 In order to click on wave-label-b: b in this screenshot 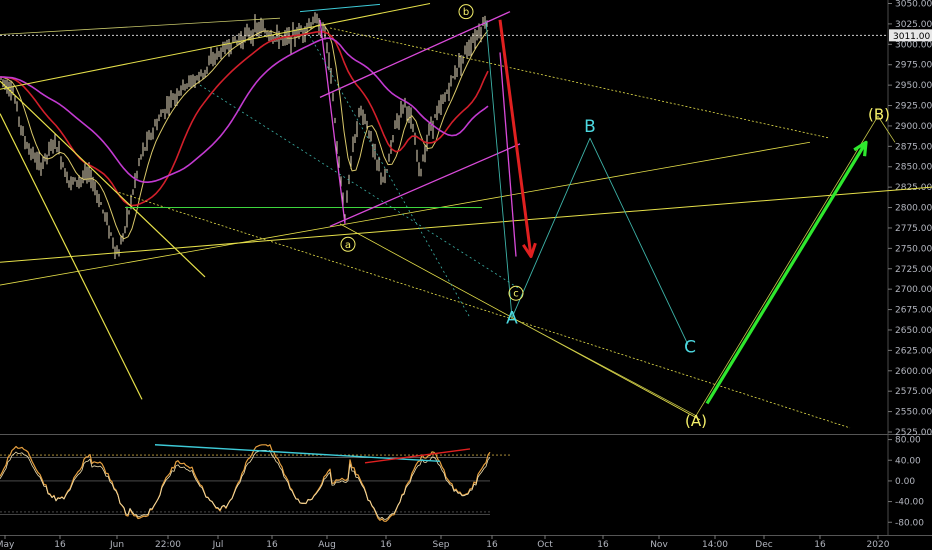, I will do `click(466, 12)`.